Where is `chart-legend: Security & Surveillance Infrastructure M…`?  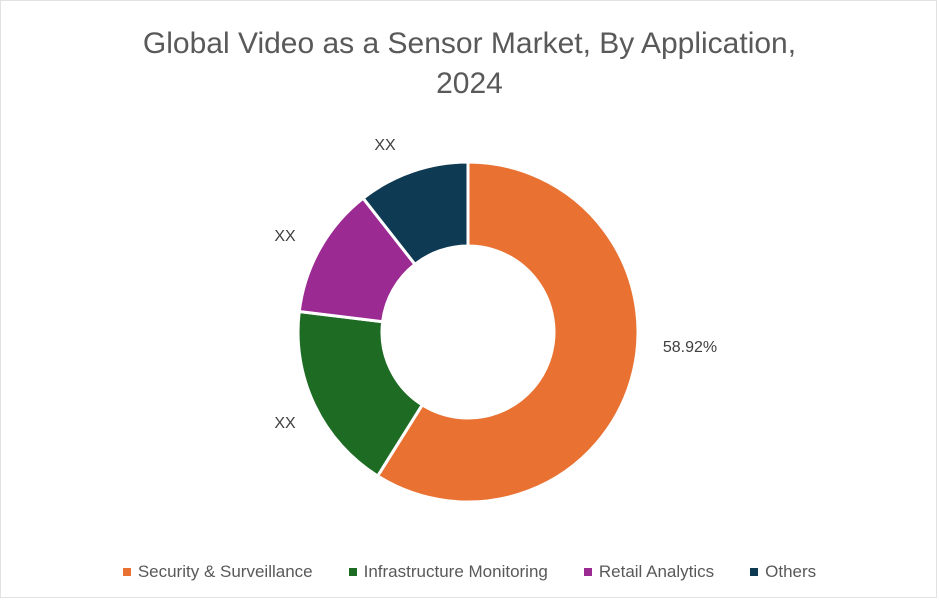 chart-legend: Security & Surveillance Infrastructure M… is located at coordinates (469, 572).